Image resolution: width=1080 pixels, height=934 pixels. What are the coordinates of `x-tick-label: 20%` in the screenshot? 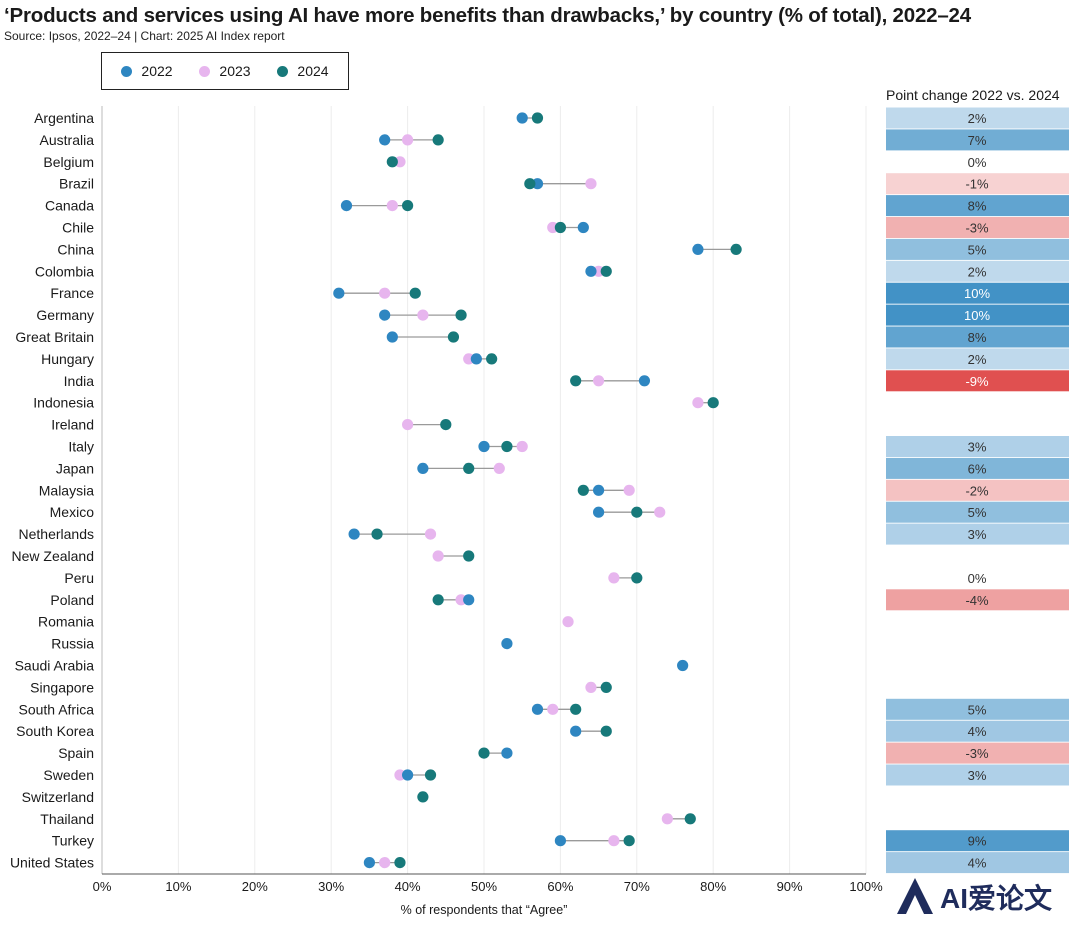 It's located at (255, 886).